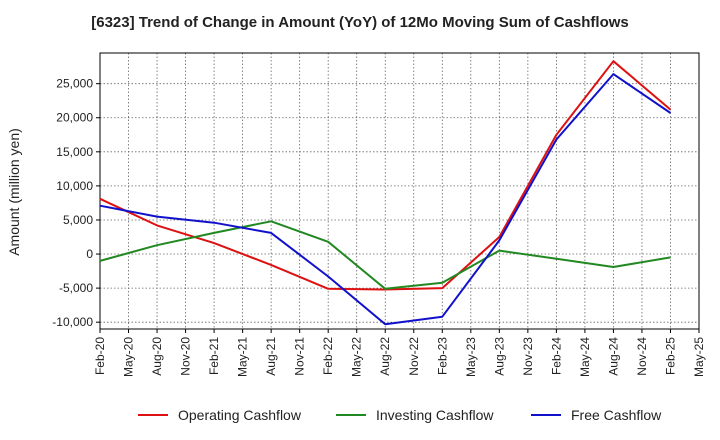  What do you see at coordinates (100, 356) in the screenshot?
I see `x-tick-label: Feb-20` at bounding box center [100, 356].